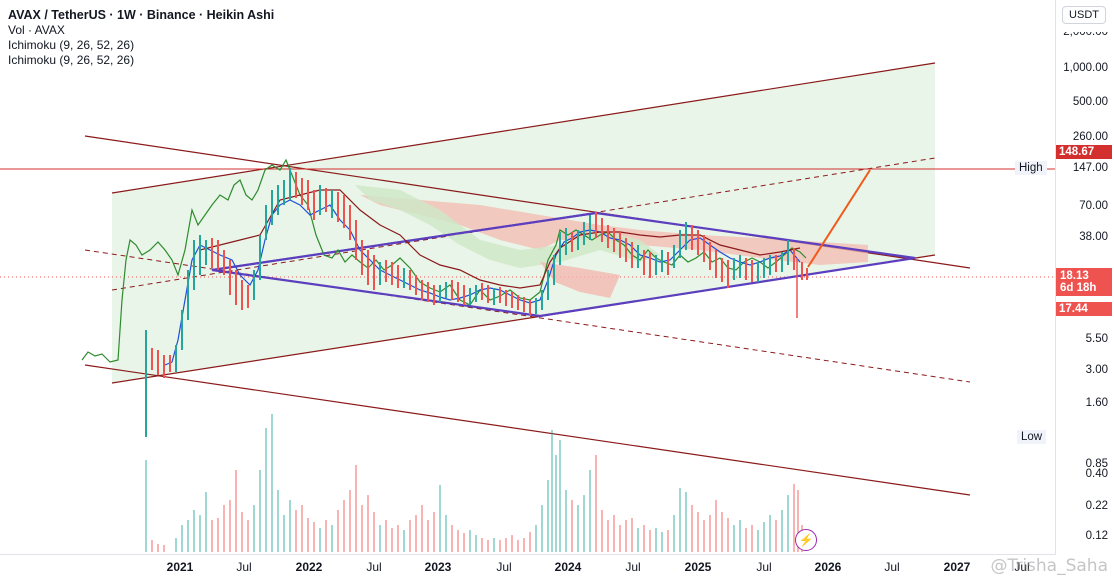 The width and height of the screenshot is (1114, 580). Describe the element at coordinates (1084, 152) in the screenshot. I see `horizontal-line-price-tag: 148.67` at that location.